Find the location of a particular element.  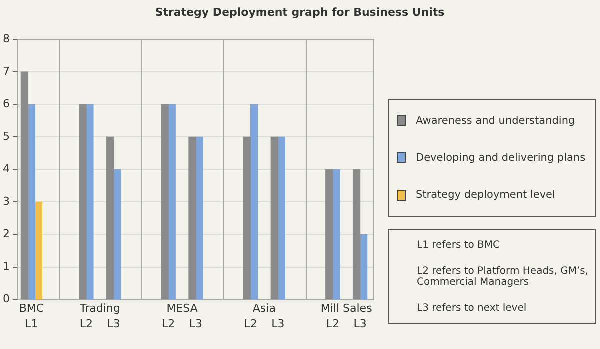

y-tick-label: 1 is located at coordinates (6, 267).